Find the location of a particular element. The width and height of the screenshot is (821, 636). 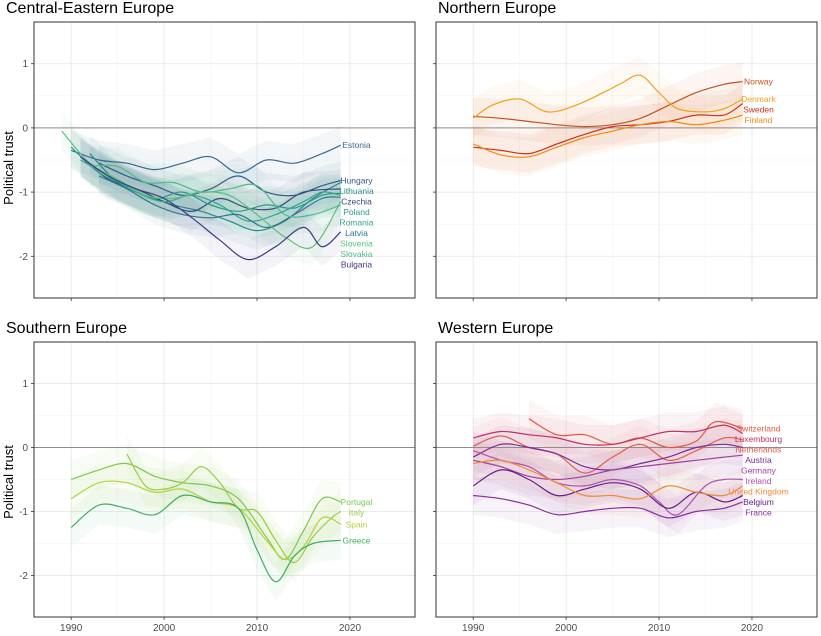

series-line-bulgaria is located at coordinates (211, 208).